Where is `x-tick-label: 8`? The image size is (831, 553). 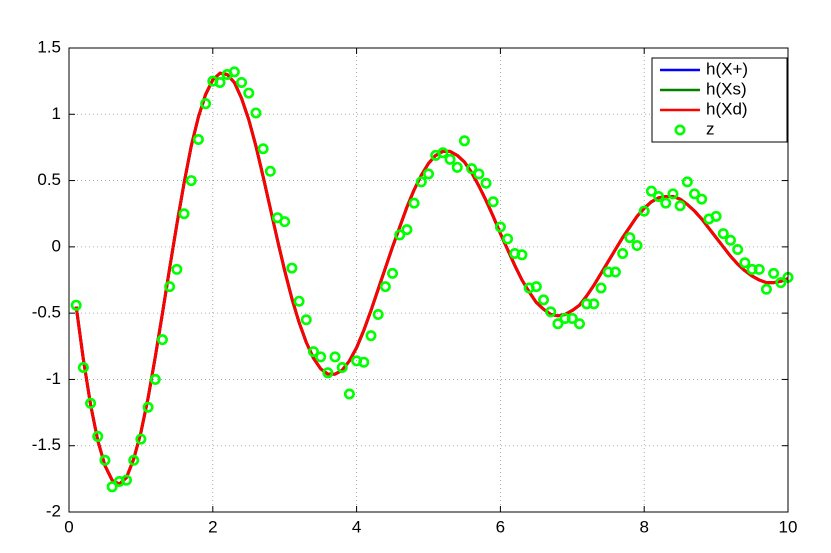 x-tick-label: 8 is located at coordinates (643, 526).